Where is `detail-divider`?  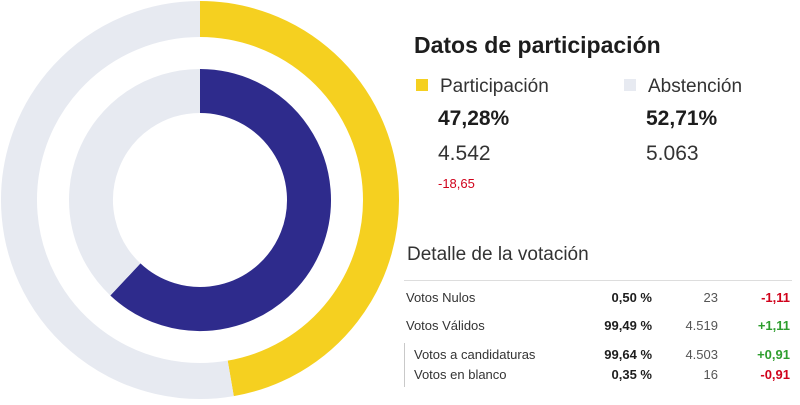 detail-divider is located at coordinates (598, 280).